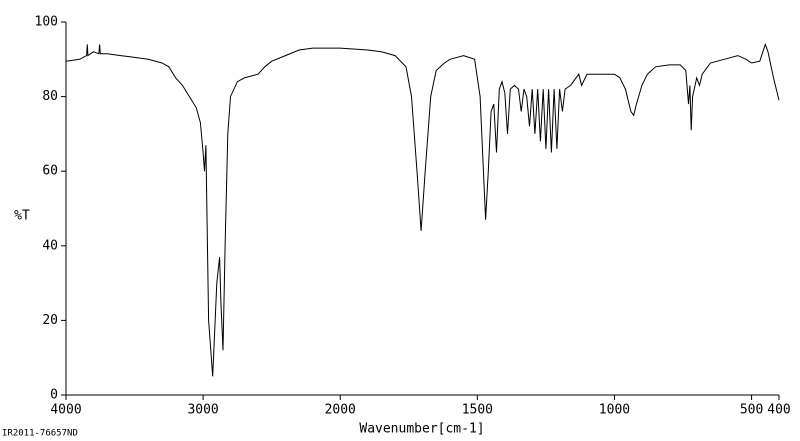 The height and width of the screenshot is (441, 800). I want to click on x-axis-label: Wavenumber[cm-1], so click(421, 429).